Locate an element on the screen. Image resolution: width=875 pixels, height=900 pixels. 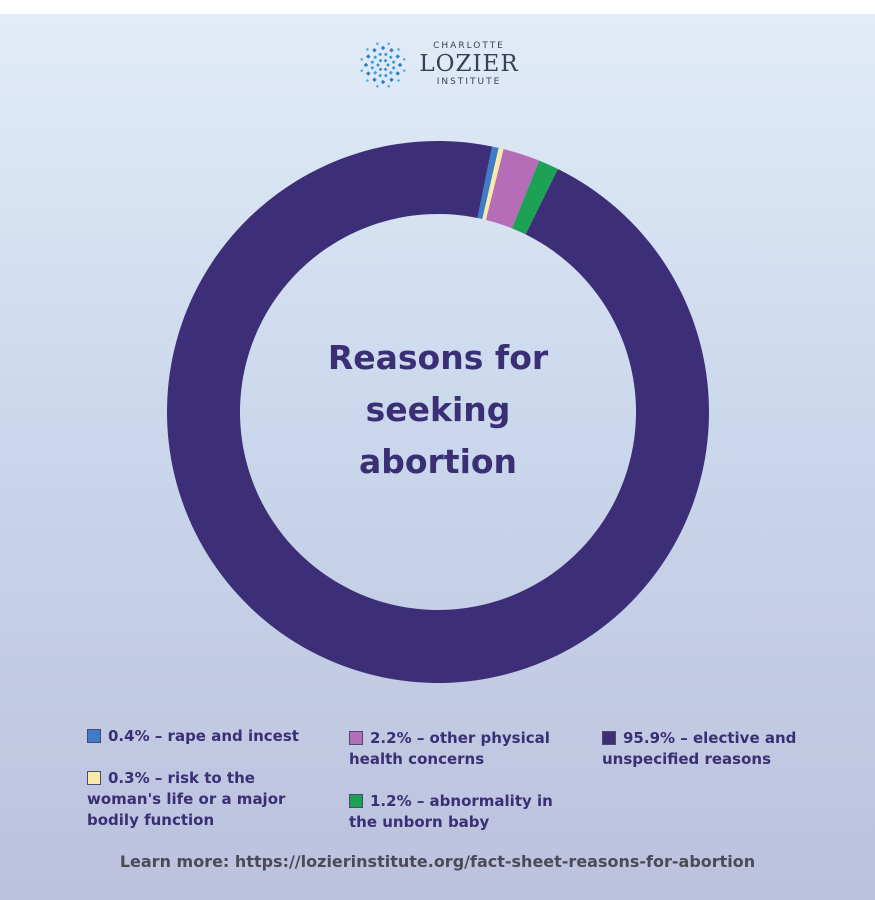
slice-risk-to-life is located at coordinates (493, 183).